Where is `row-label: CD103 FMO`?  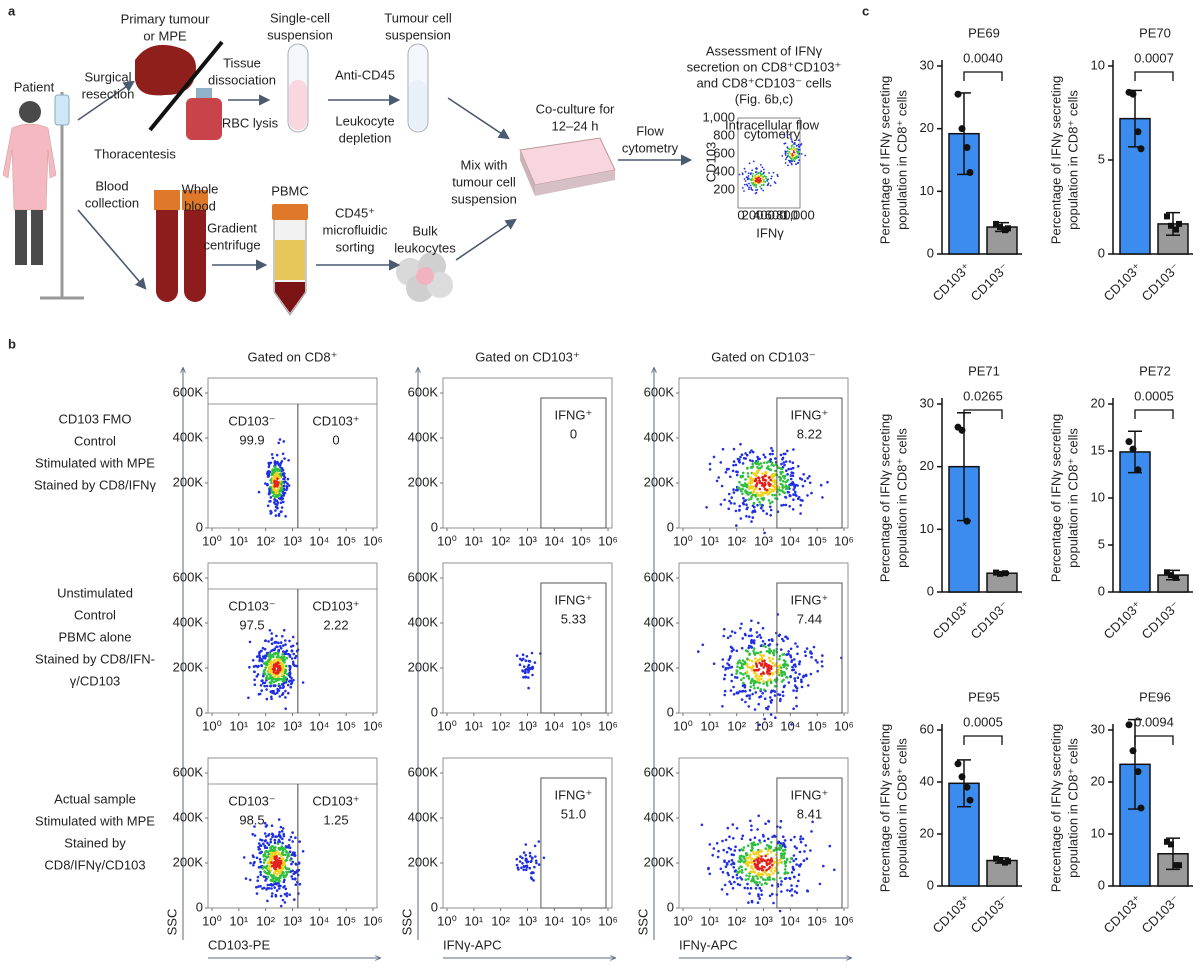 row-label: CD103 FMO is located at coordinates (95, 418).